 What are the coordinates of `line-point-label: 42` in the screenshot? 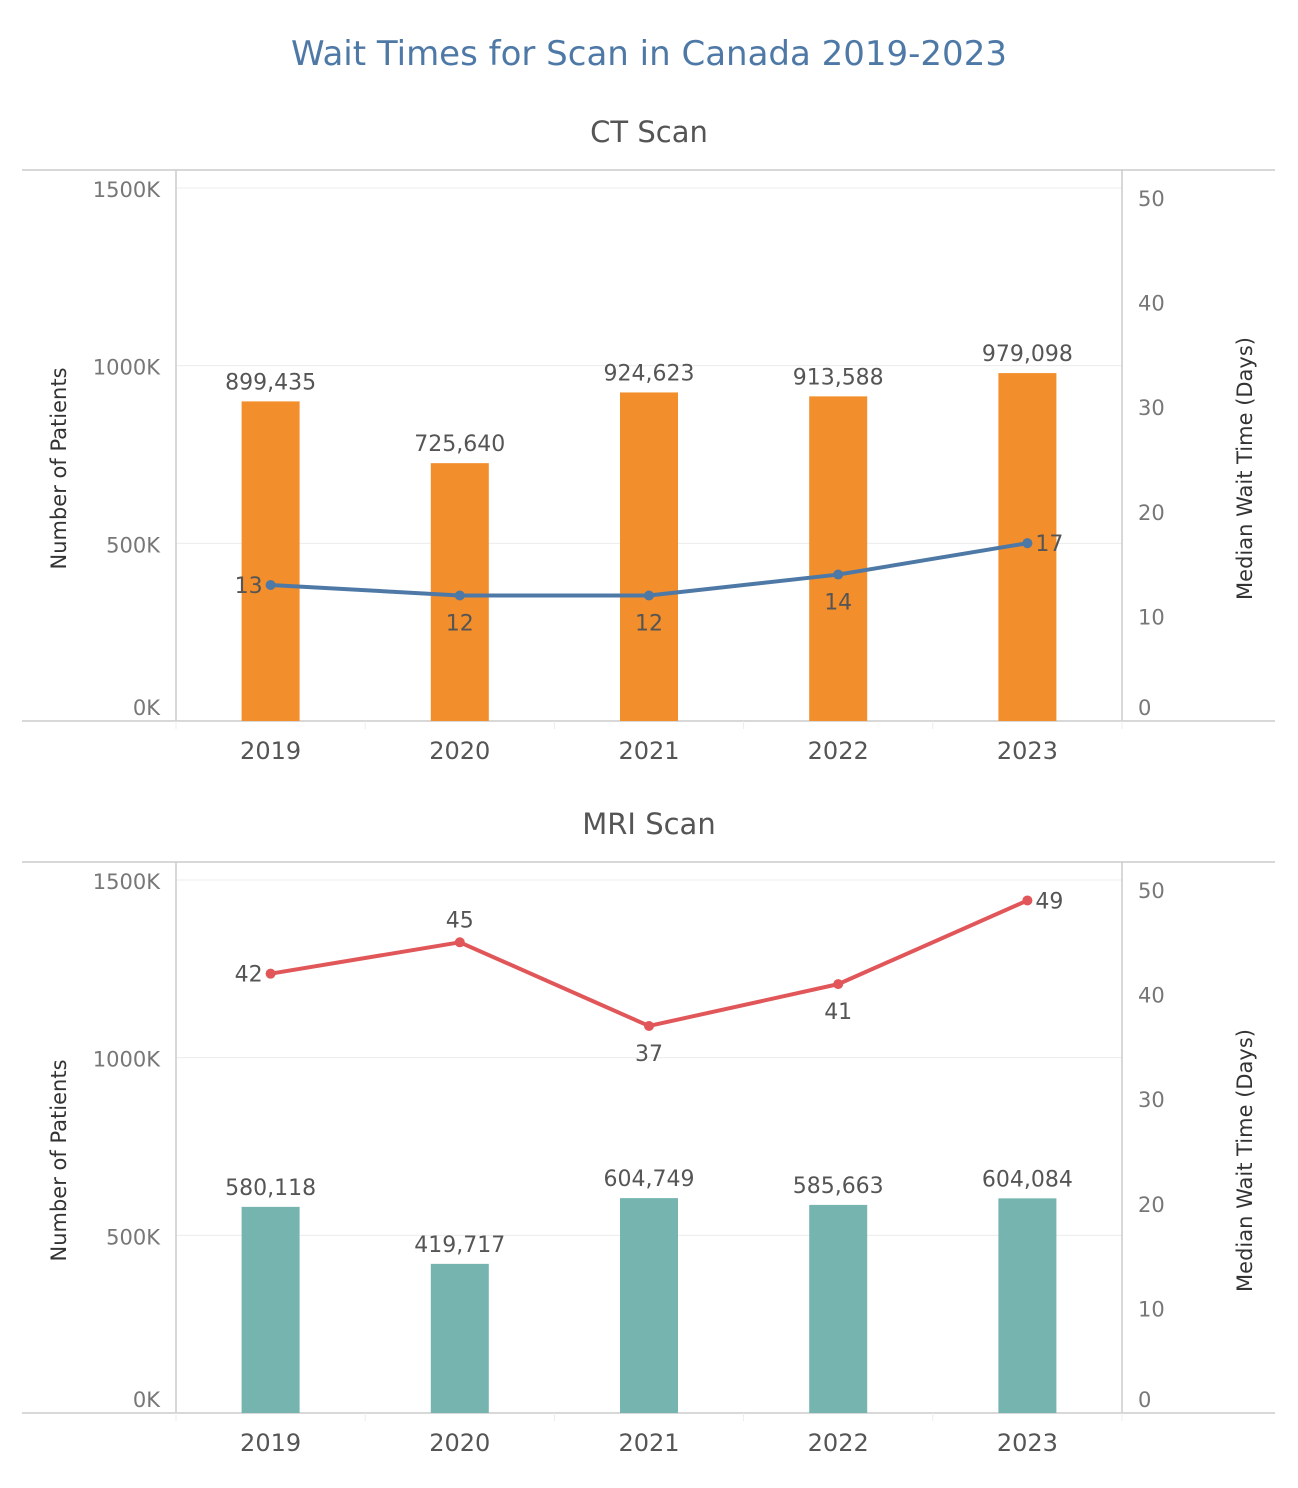 It's located at (249, 975).